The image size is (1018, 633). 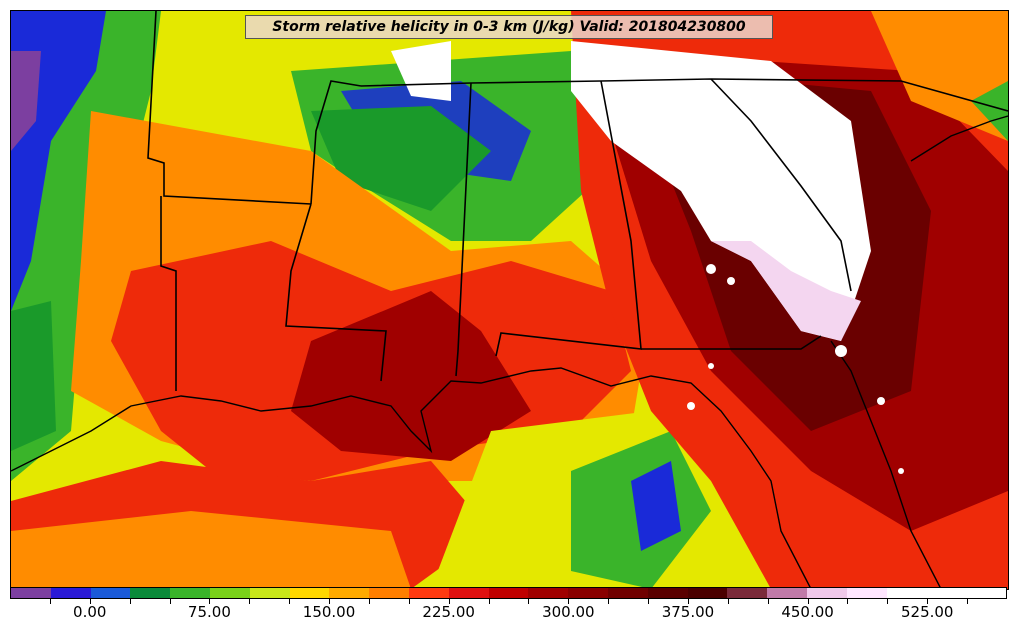 What do you see at coordinates (421, 71) in the screenshot?
I see `field-white-north` at bounding box center [421, 71].